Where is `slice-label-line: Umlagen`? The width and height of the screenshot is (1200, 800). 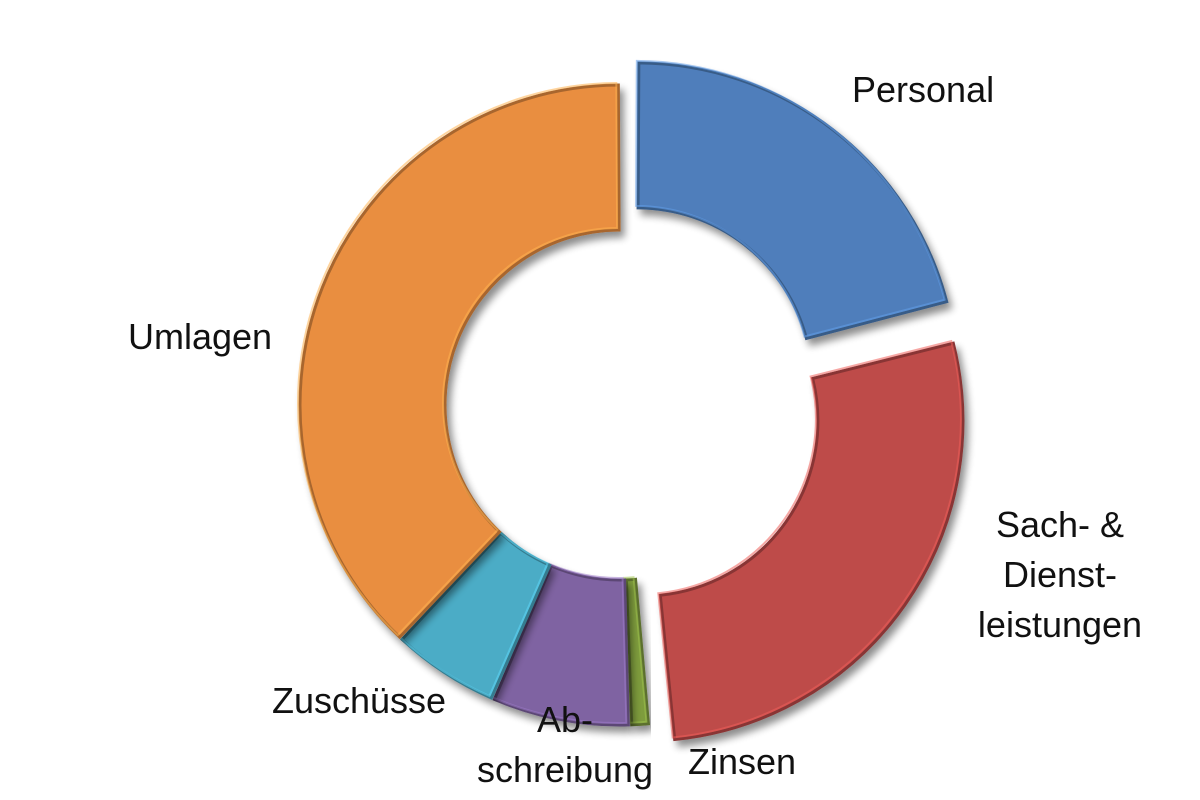 slice-label-line: Umlagen is located at coordinates (200, 336).